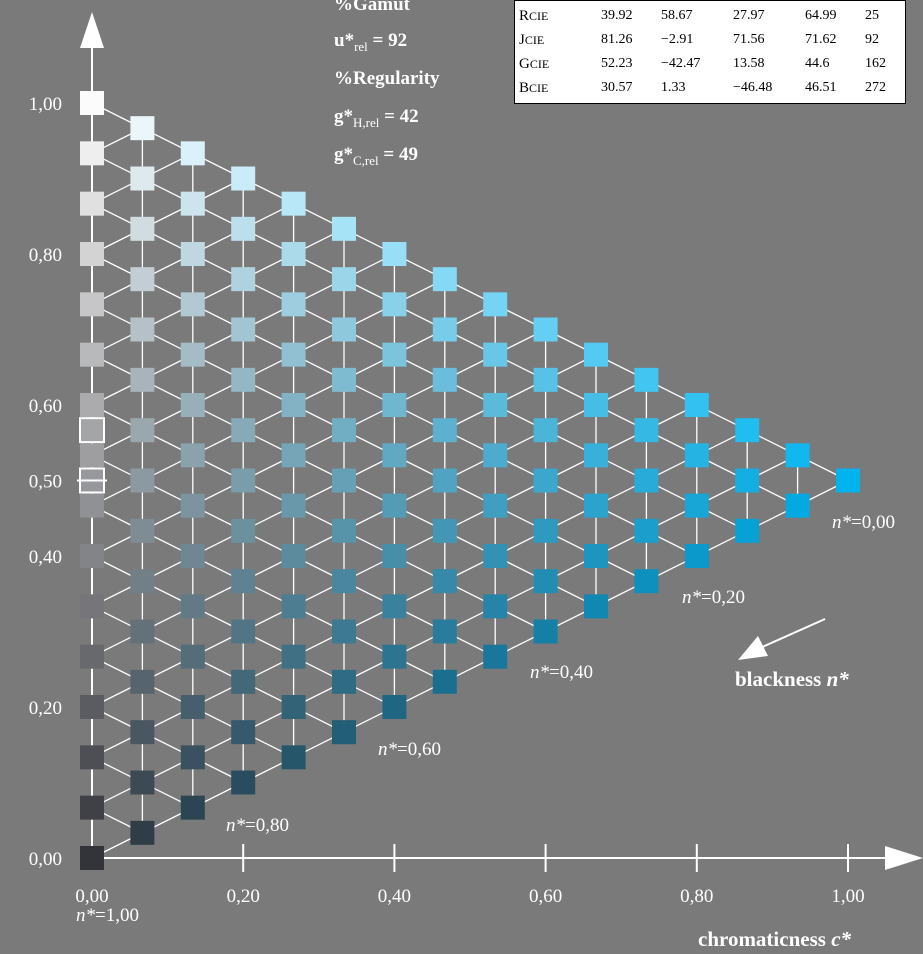 This screenshot has height=954, width=923. Describe the element at coordinates (820, 39) in the screenshot. I see `table-cell: 71.62` at that location.